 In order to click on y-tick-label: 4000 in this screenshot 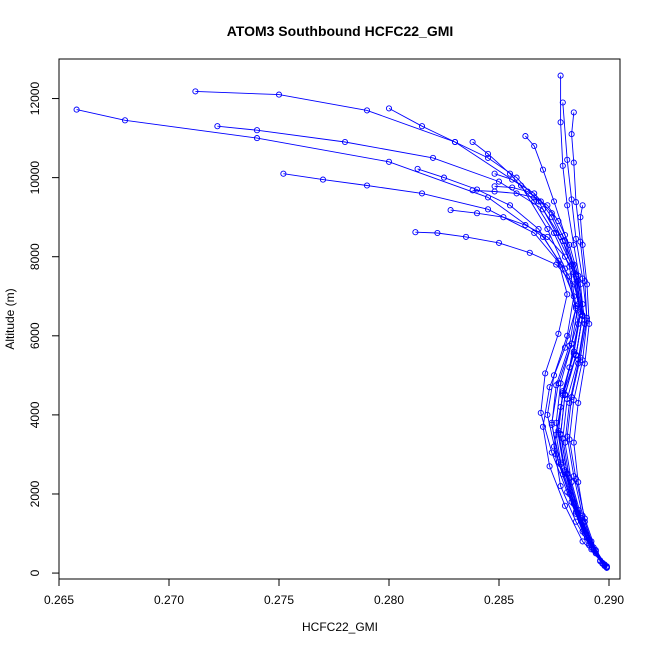, I will do `click(35, 414)`.